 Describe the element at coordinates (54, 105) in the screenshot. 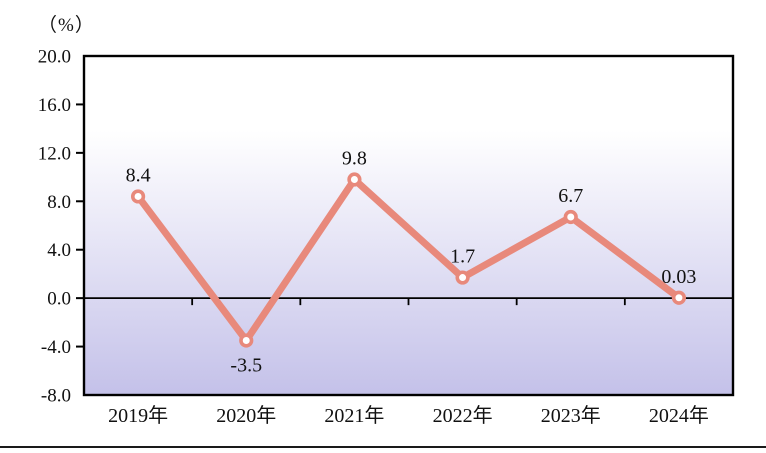

I see `y-axis-tick-label: 16.0` at that location.